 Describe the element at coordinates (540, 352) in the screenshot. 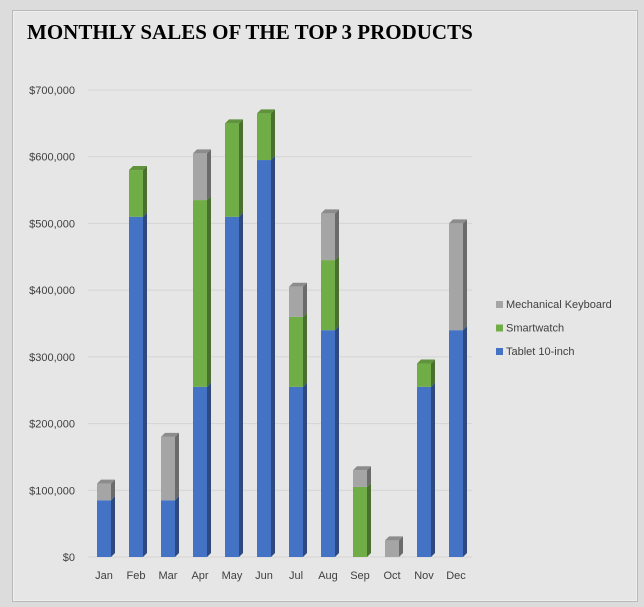

I see `legend-label: Tablet 10-inch` at that location.